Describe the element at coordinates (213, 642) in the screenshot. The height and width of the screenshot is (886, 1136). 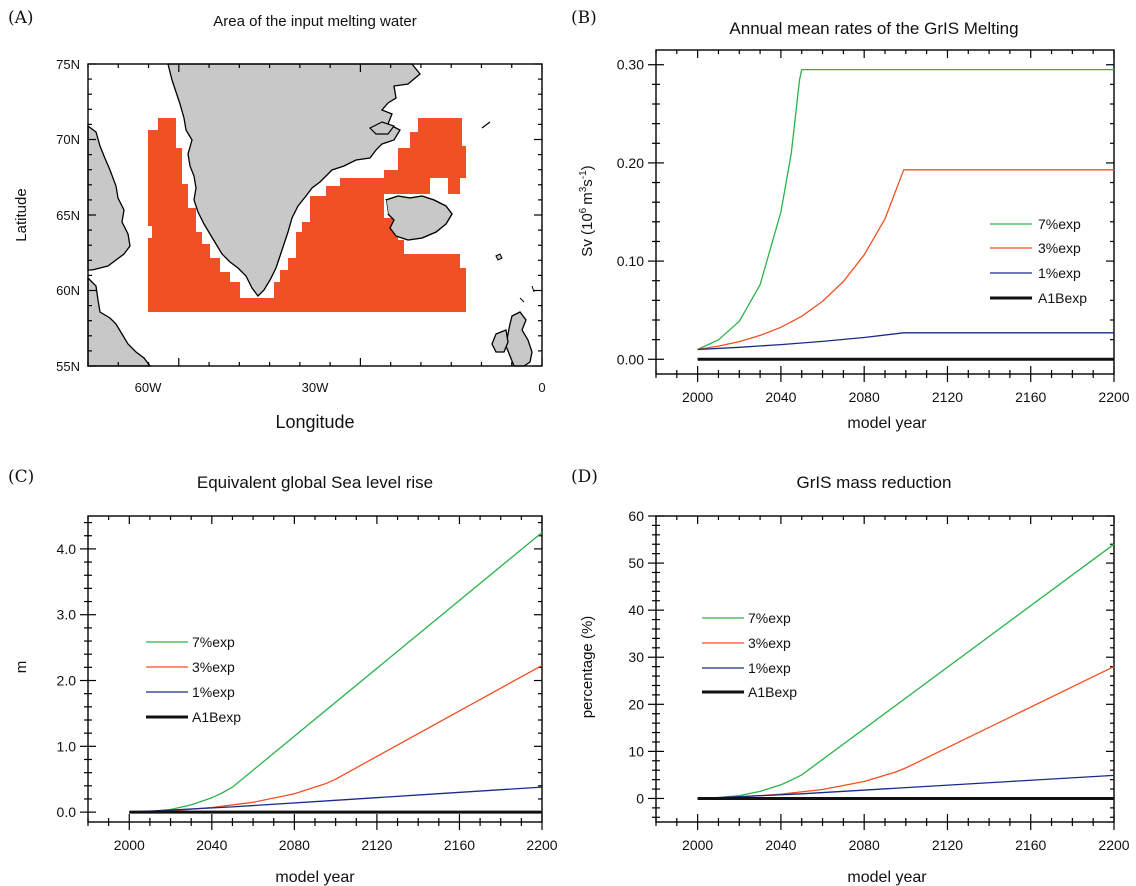
I see `legend-c-label-7: 7%exp` at that location.